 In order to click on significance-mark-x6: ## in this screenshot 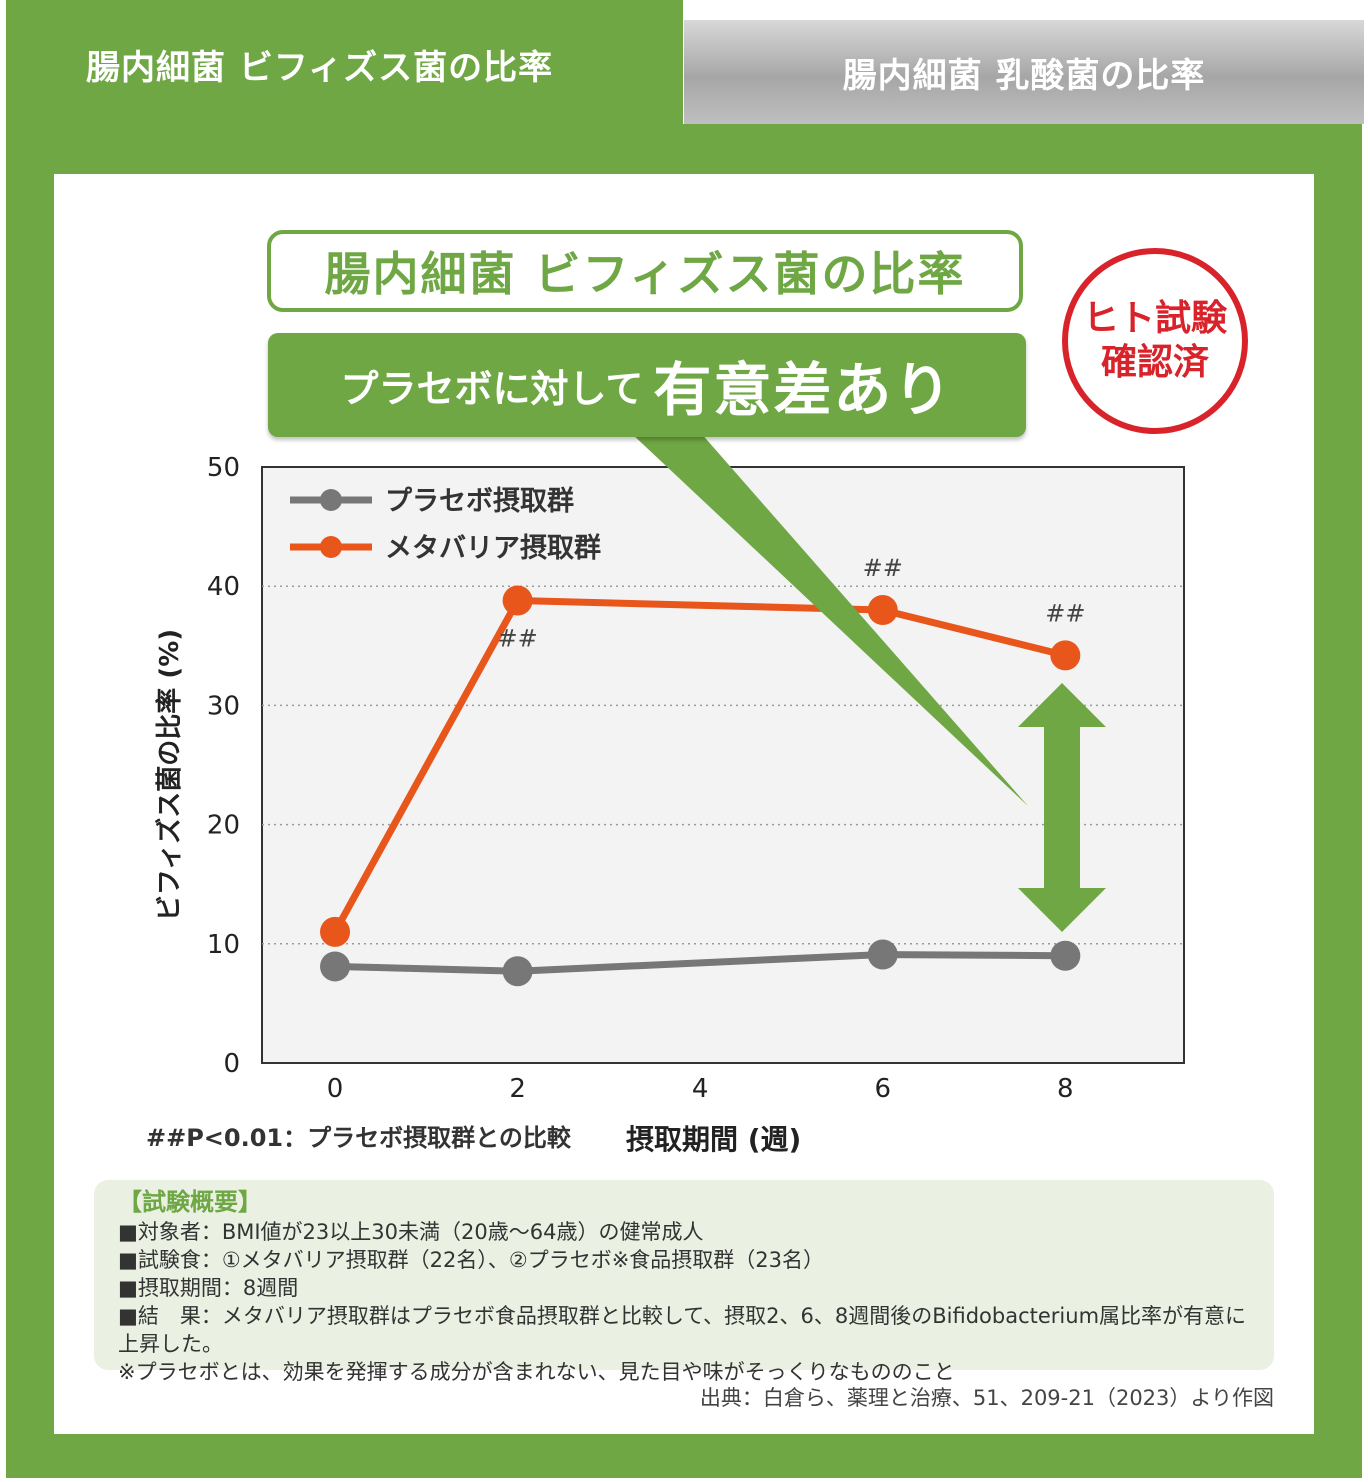, I will do `click(883, 568)`.